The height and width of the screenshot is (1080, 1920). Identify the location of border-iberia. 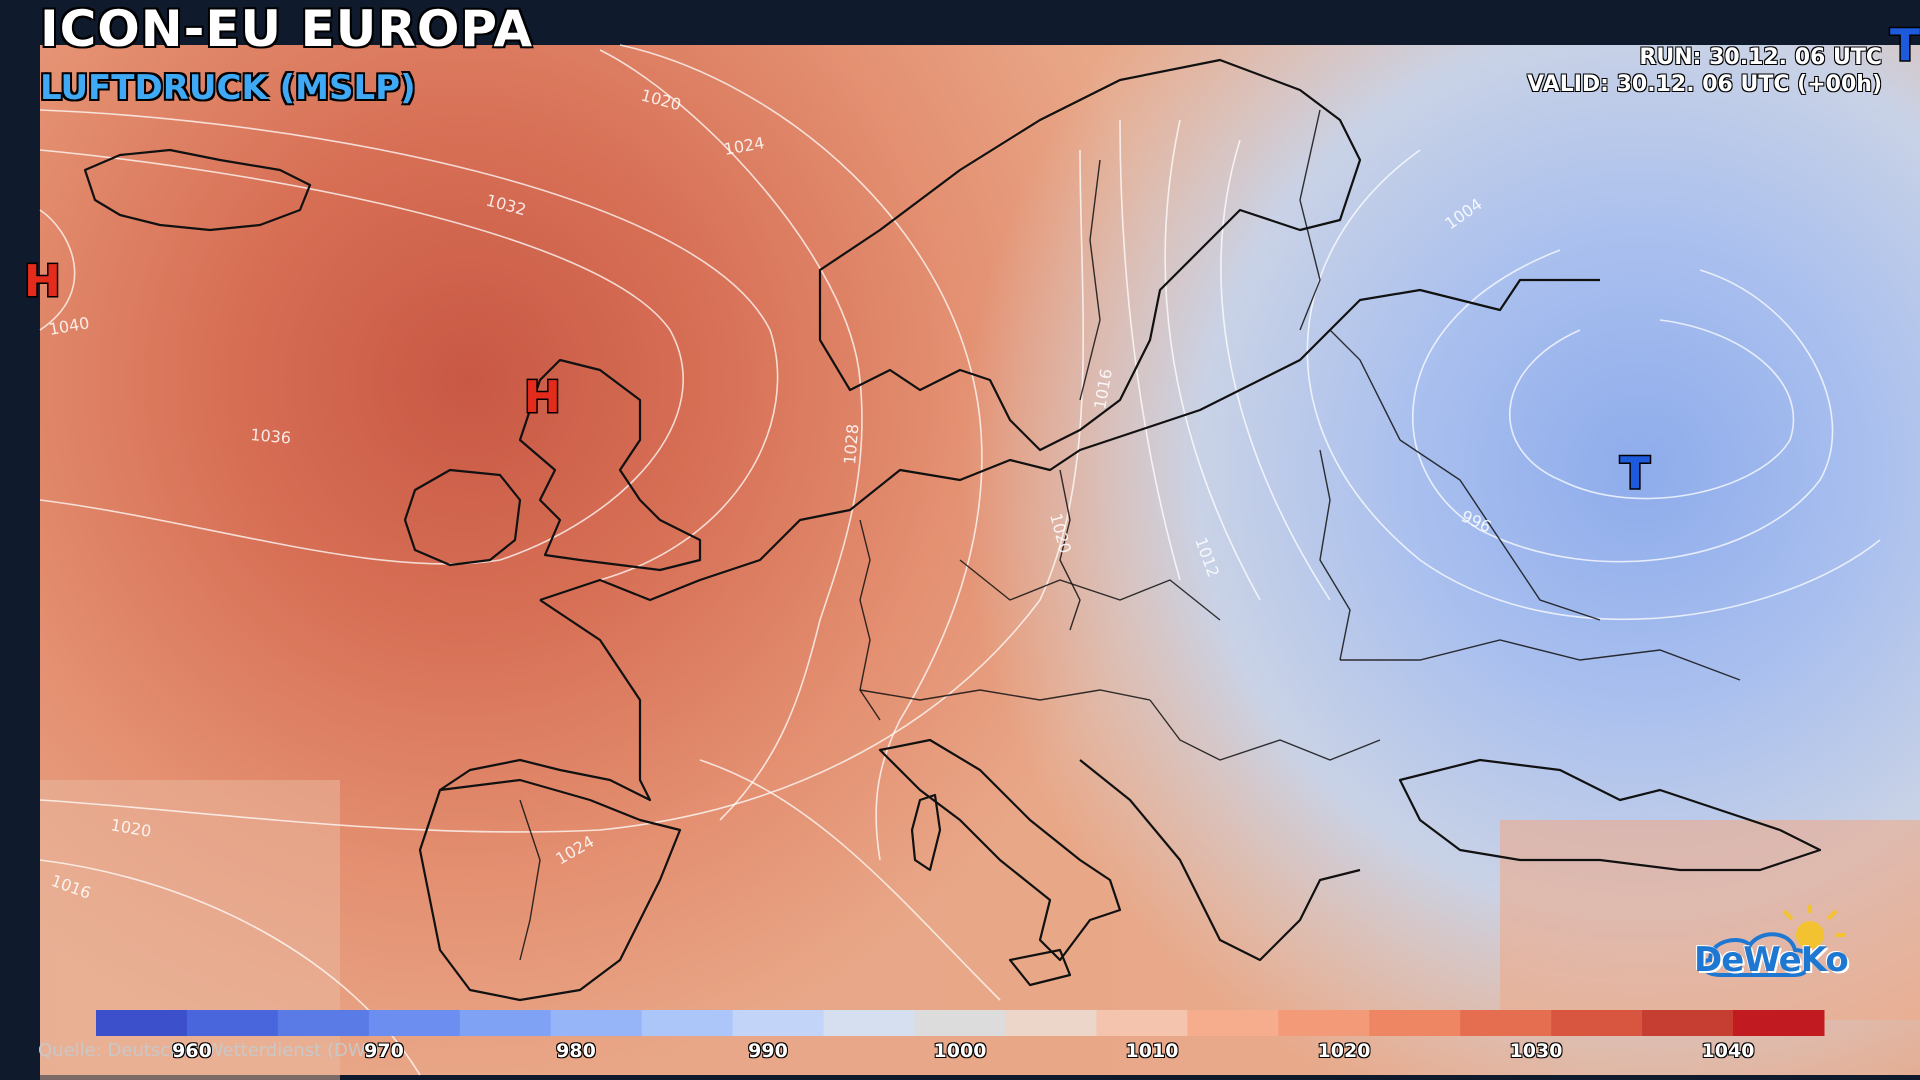
(530, 880).